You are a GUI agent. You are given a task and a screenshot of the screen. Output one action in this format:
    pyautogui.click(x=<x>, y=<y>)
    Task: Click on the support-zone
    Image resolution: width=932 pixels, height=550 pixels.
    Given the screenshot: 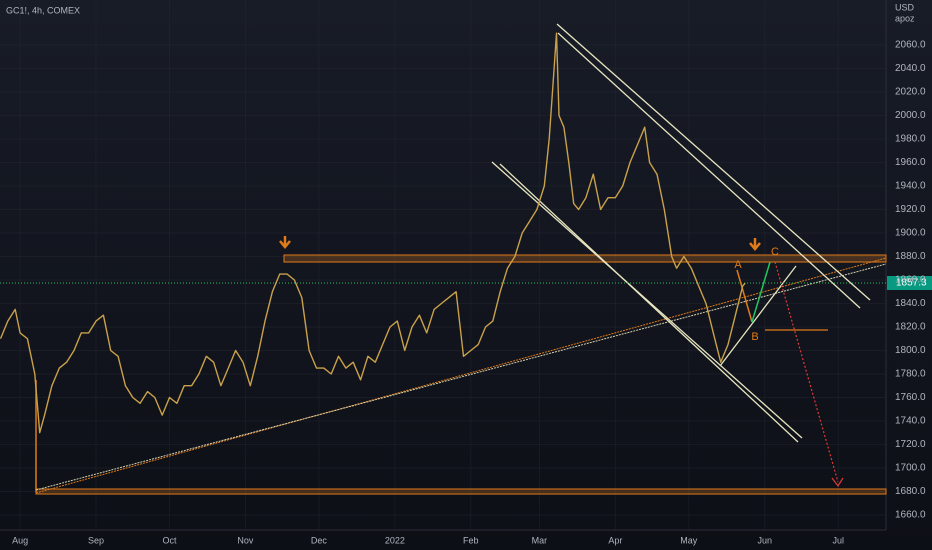 What is the action you would take?
    pyautogui.click(x=461, y=491)
    